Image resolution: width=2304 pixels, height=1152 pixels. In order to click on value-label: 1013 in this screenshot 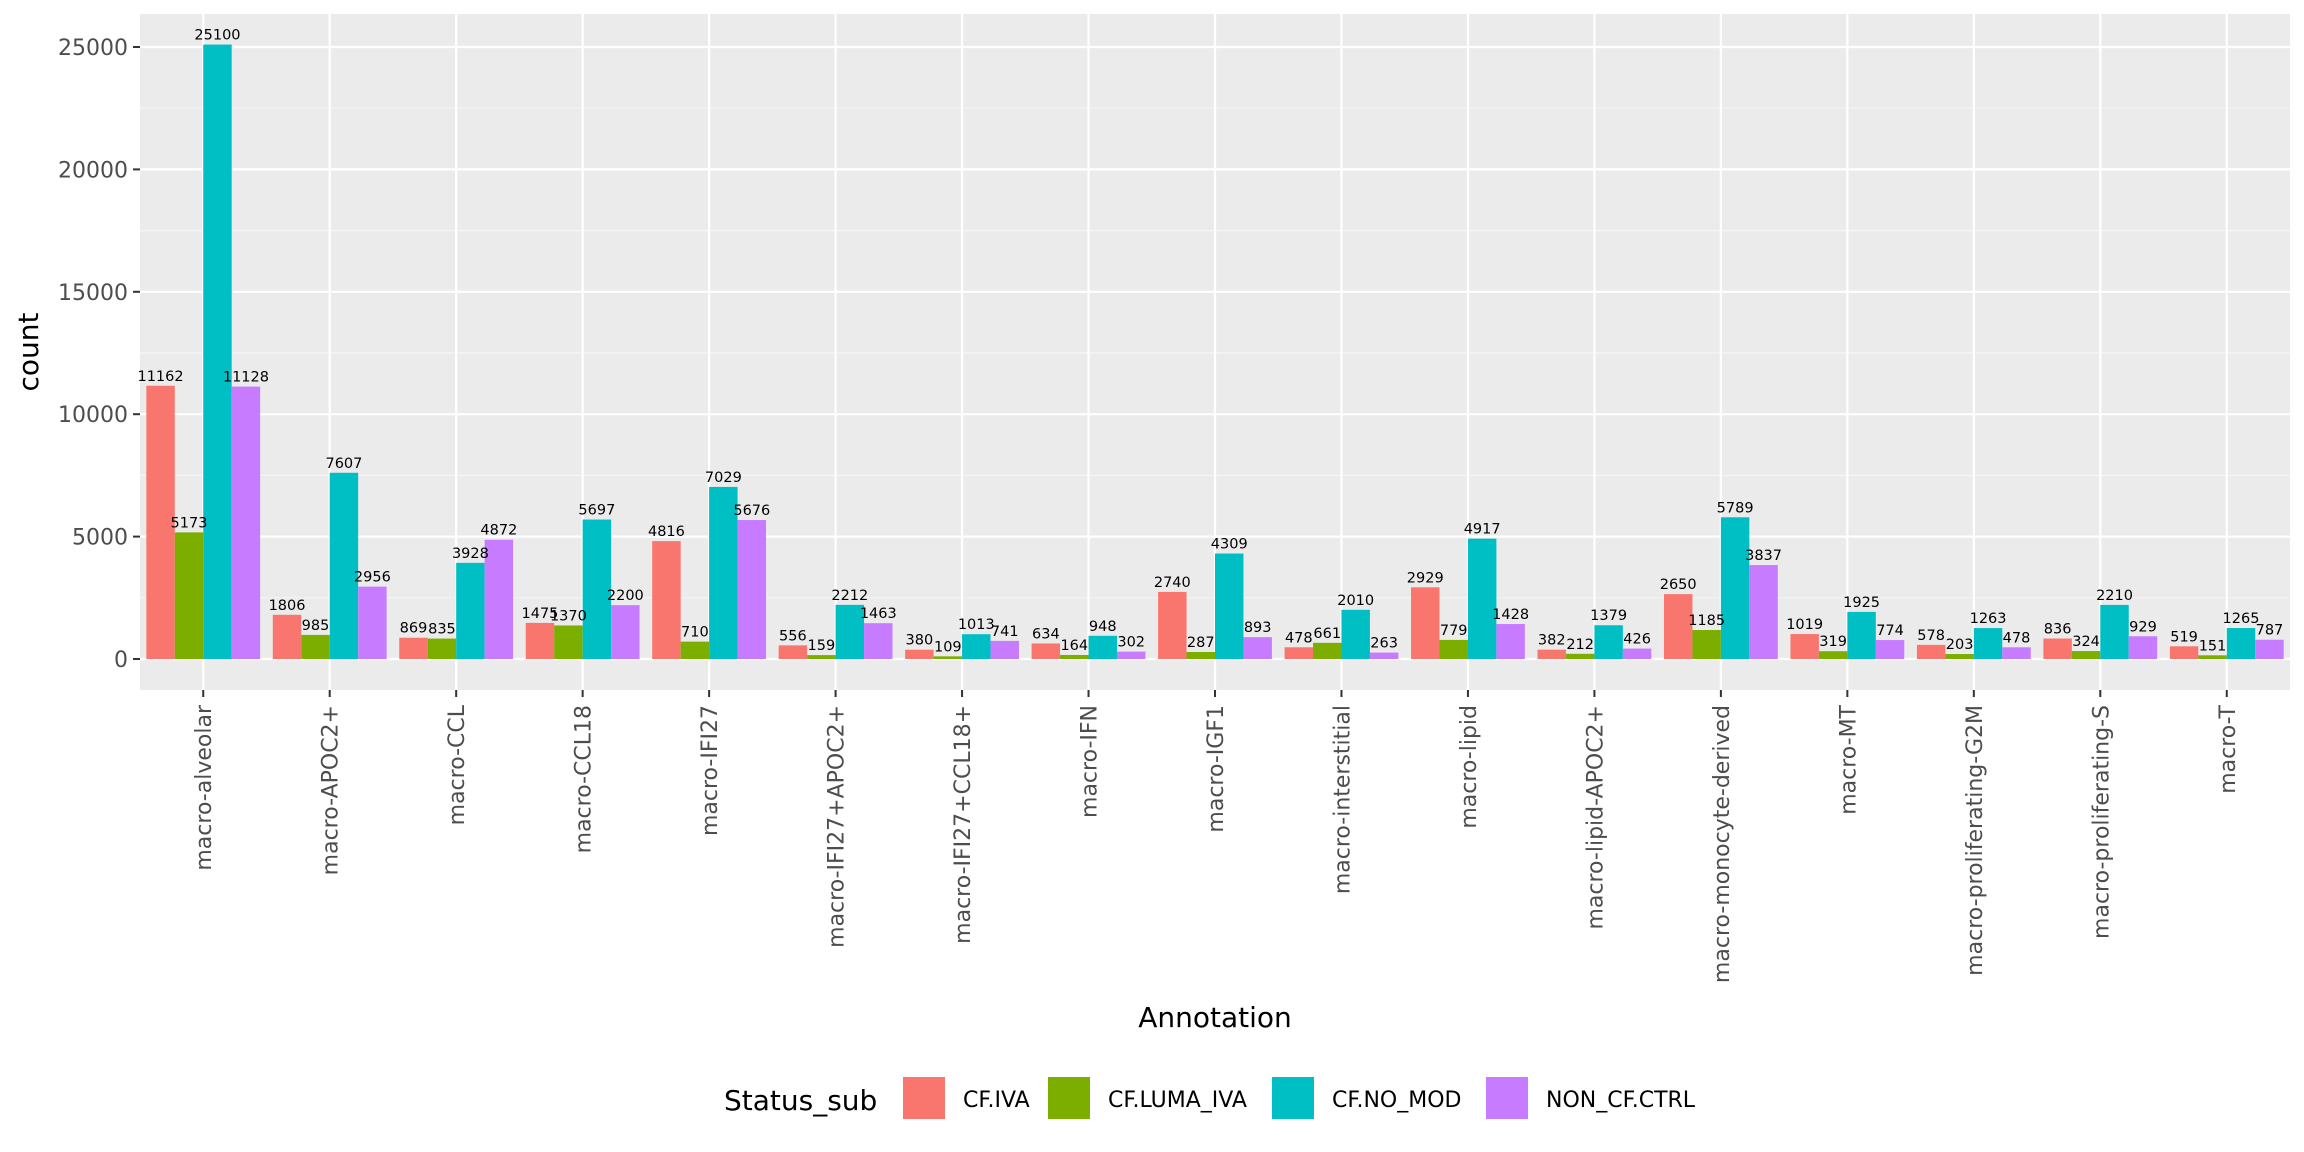, I will do `click(976, 625)`.